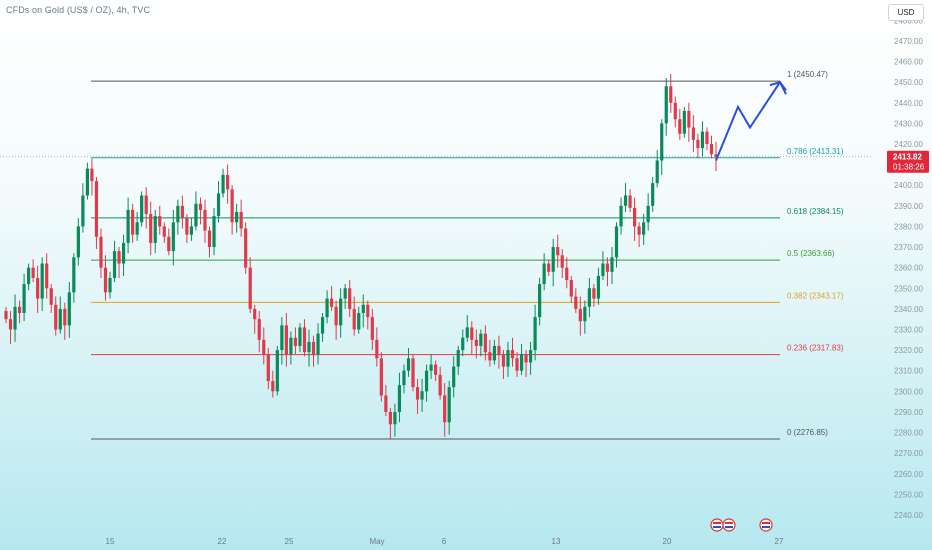  What do you see at coordinates (815, 151) in the screenshot?
I see `fib-label-1: 0.786 (2413.31)` at bounding box center [815, 151].